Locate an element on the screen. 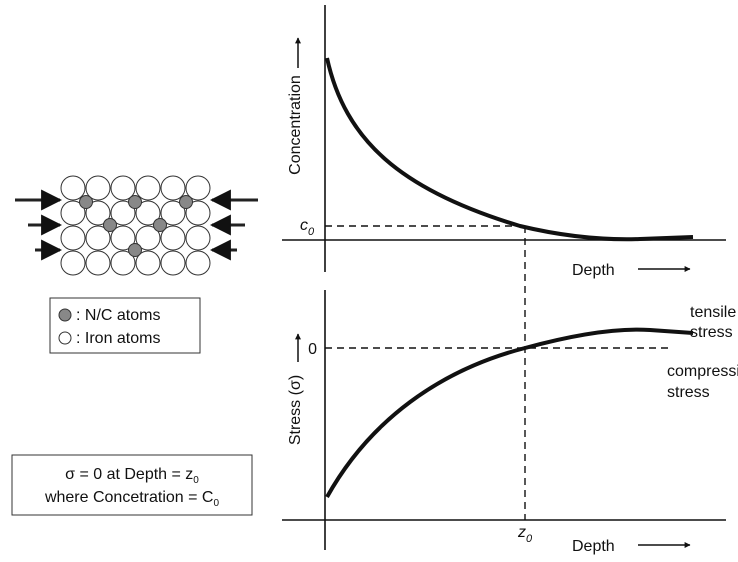 This screenshot has height=562, width=738. iron-symbol is located at coordinates (65, 338).